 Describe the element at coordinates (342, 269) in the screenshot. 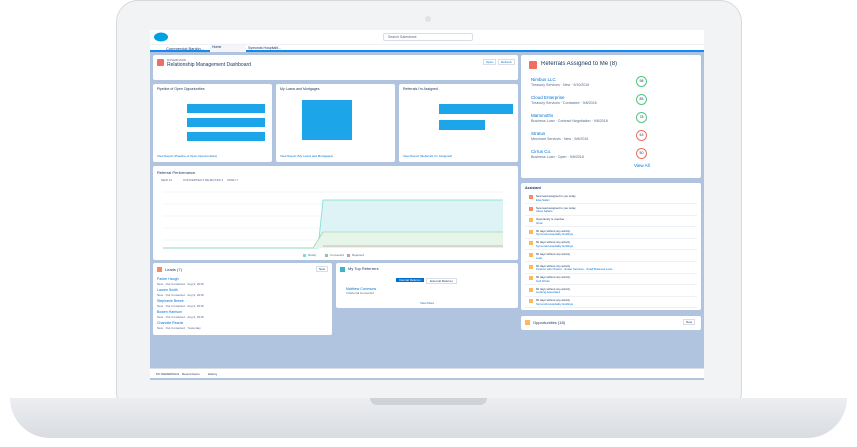

I see `referrers-icon` at that location.